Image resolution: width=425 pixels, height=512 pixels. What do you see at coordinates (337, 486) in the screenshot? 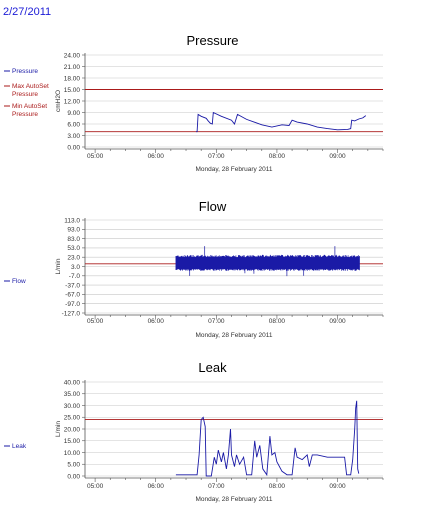
I see `leak-xtick-label: 09:00` at bounding box center [337, 486].